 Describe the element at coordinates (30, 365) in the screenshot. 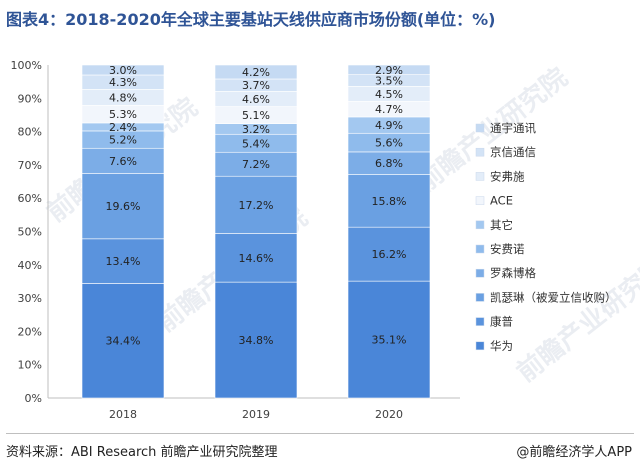

I see `y-tick-label-1: 10%` at that location.